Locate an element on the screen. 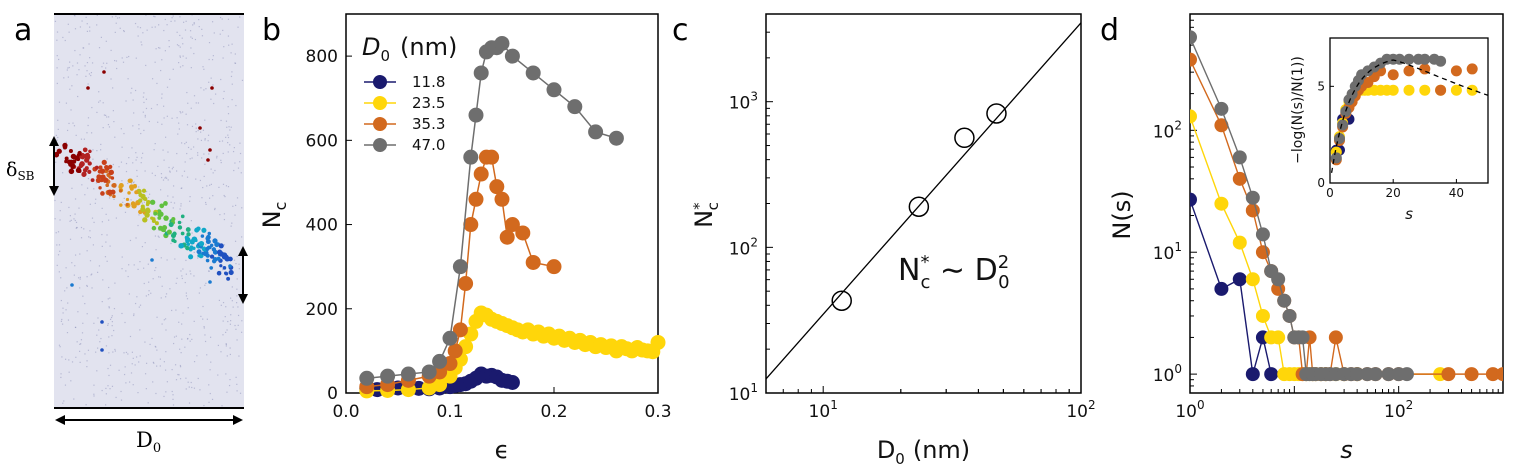 This screenshot has height=469, width=1514. atom-noise is located at coordinates (149, 210).